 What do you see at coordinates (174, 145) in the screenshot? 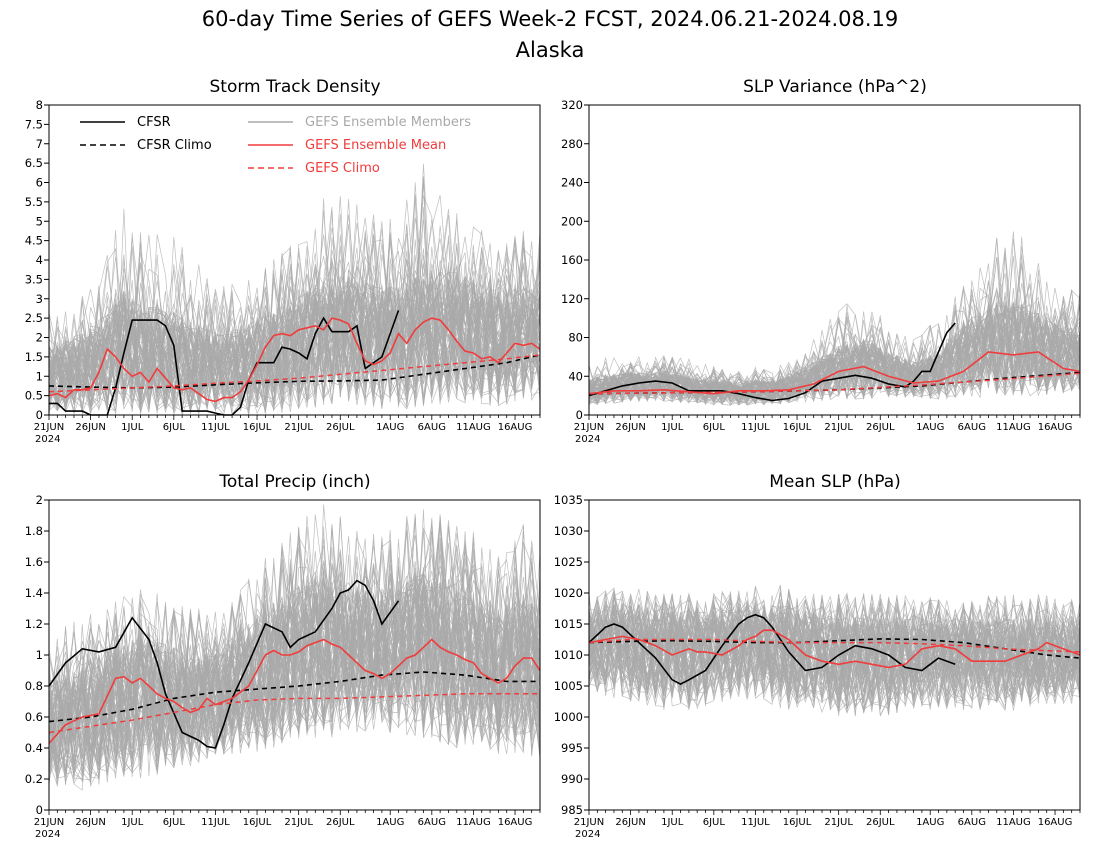
I see `legend-label-cfsr-climo: CFSR Climo` at bounding box center [174, 145].